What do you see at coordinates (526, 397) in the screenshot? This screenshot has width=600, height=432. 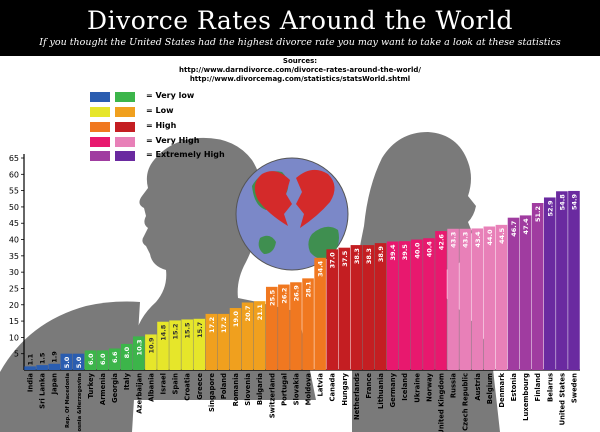 I see `category-label: Luxembourg` at bounding box center [526, 397].